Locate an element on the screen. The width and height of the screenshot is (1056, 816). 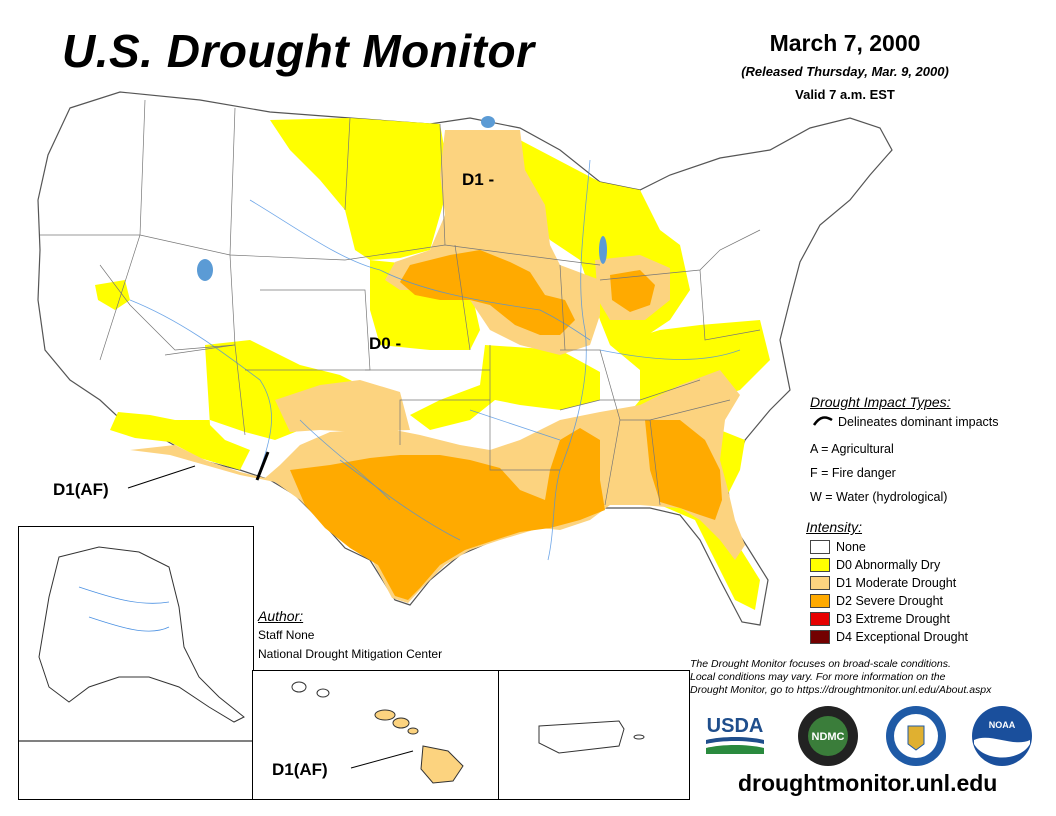
intensity-label: D1 Moderate Drought is located at coordinates (896, 583).